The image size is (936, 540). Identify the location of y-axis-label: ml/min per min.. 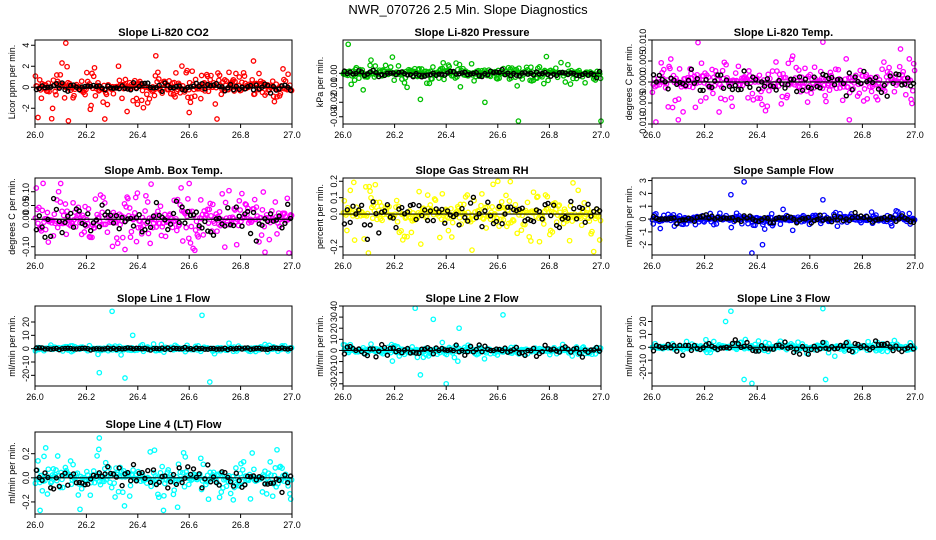
(629, 346).